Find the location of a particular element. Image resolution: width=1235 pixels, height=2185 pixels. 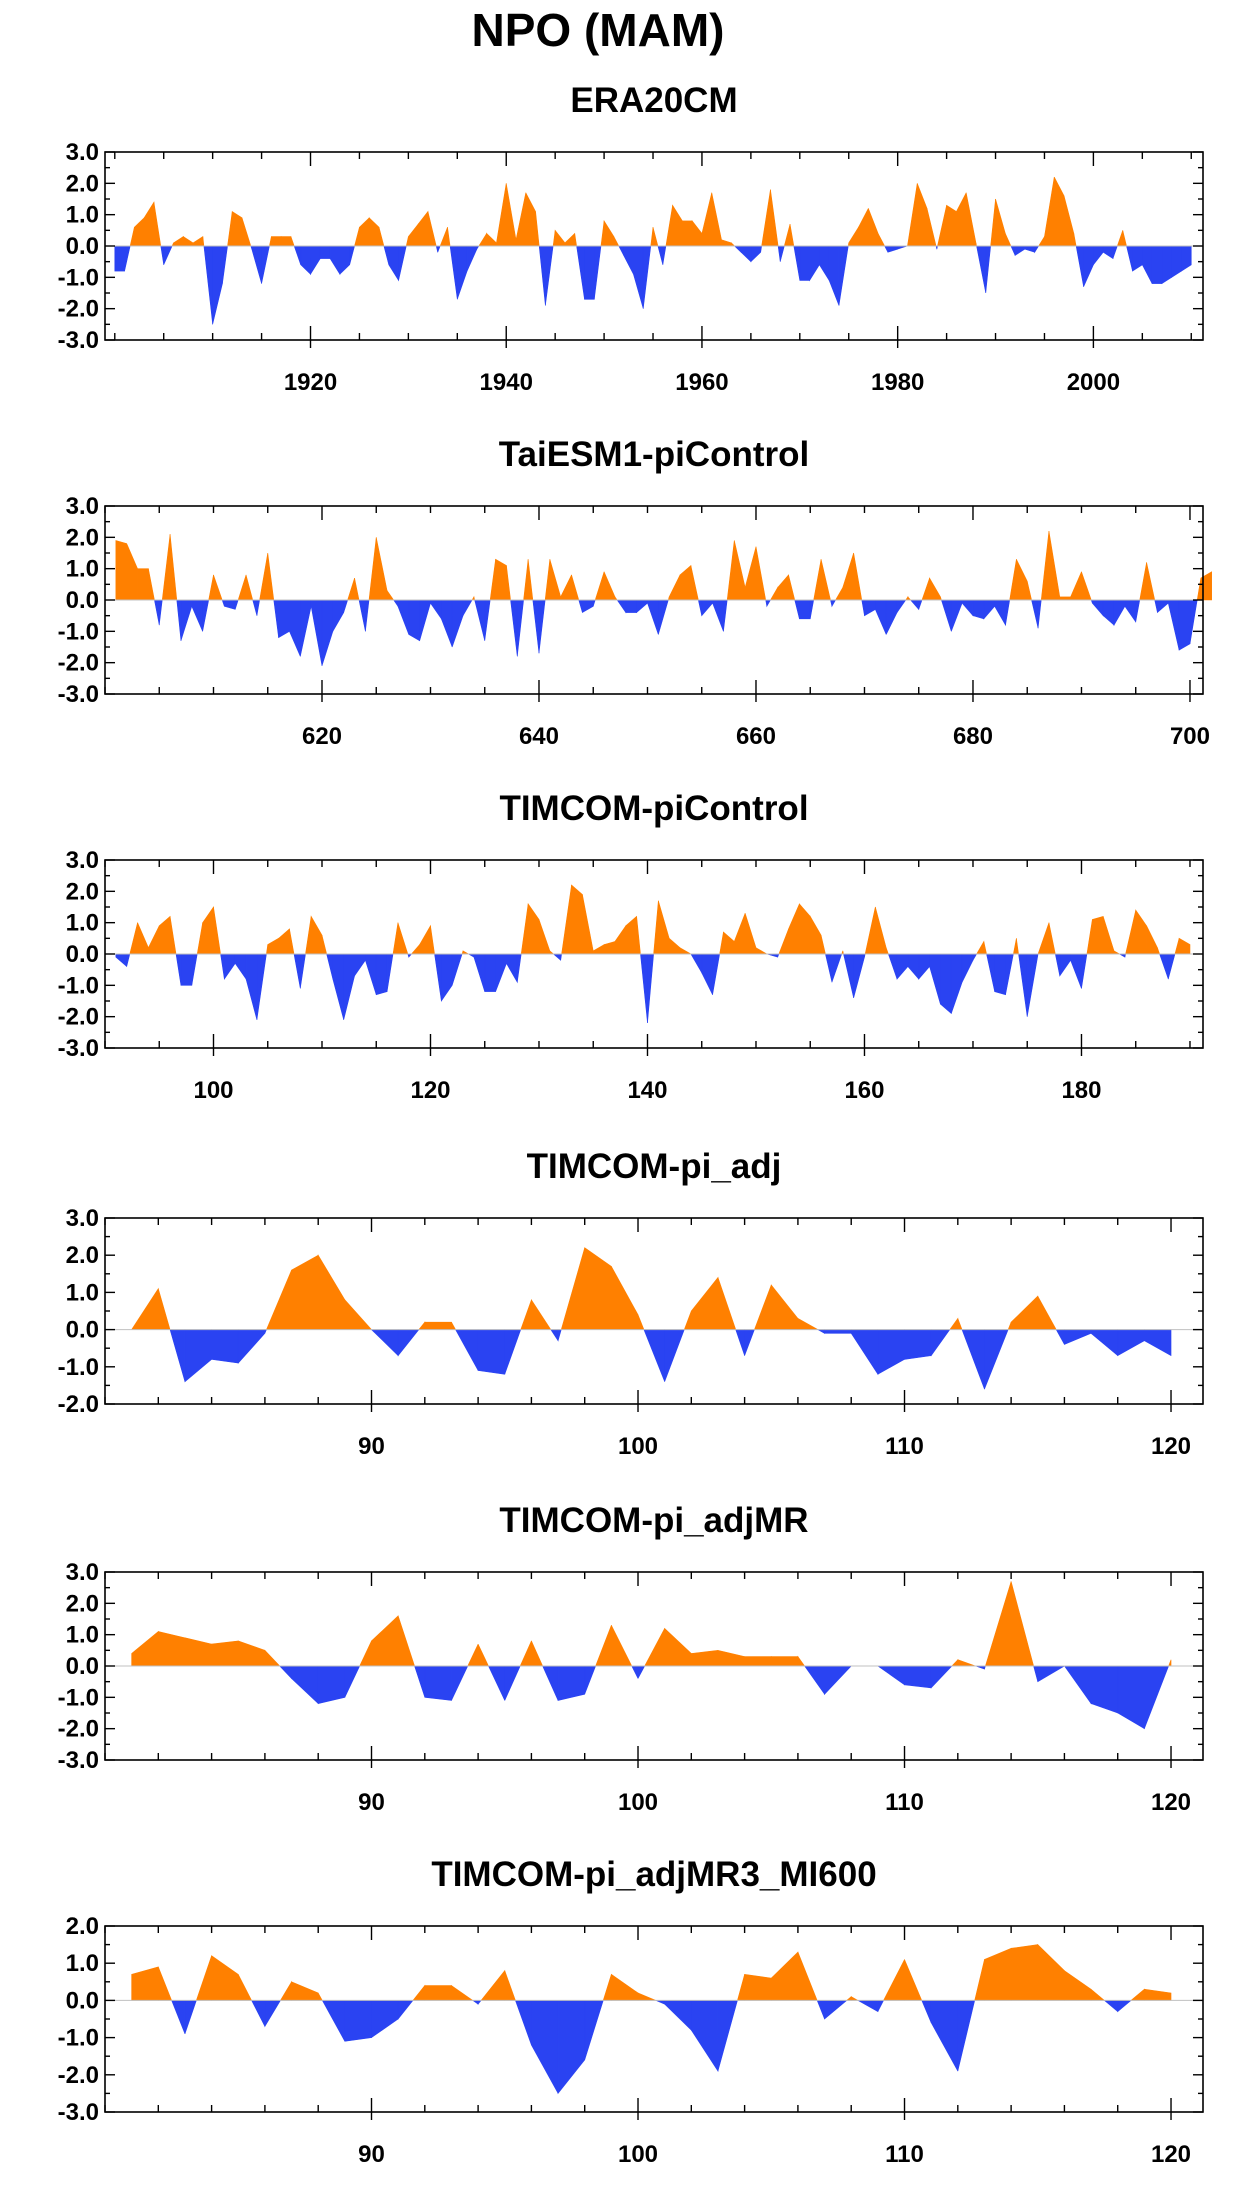

xtick-label: 1920 is located at coordinates (310, 382).